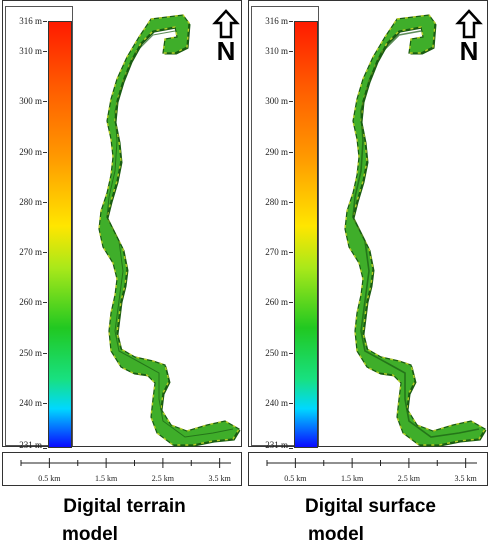  What do you see at coordinates (370, 506) in the screenshot?
I see `caption-line-1: Digital surface` at bounding box center [370, 506].